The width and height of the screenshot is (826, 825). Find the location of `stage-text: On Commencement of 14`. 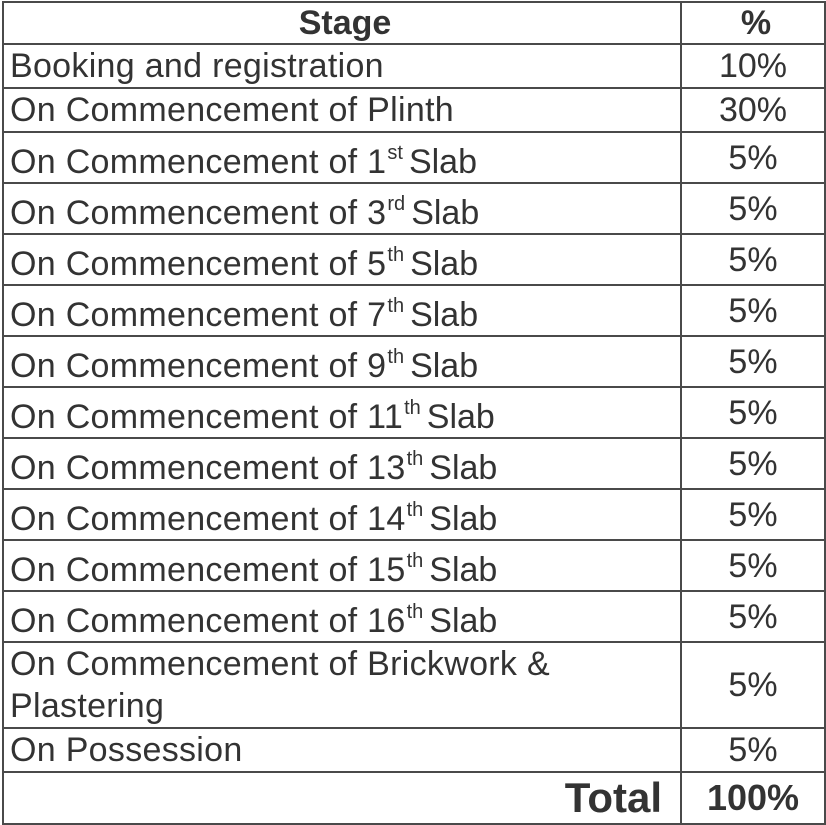

stage-text: On Commencement of 14 is located at coordinates (208, 519).